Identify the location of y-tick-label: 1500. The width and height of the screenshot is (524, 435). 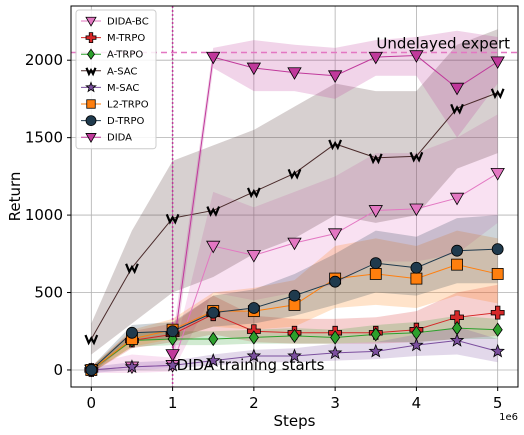
(44, 138).